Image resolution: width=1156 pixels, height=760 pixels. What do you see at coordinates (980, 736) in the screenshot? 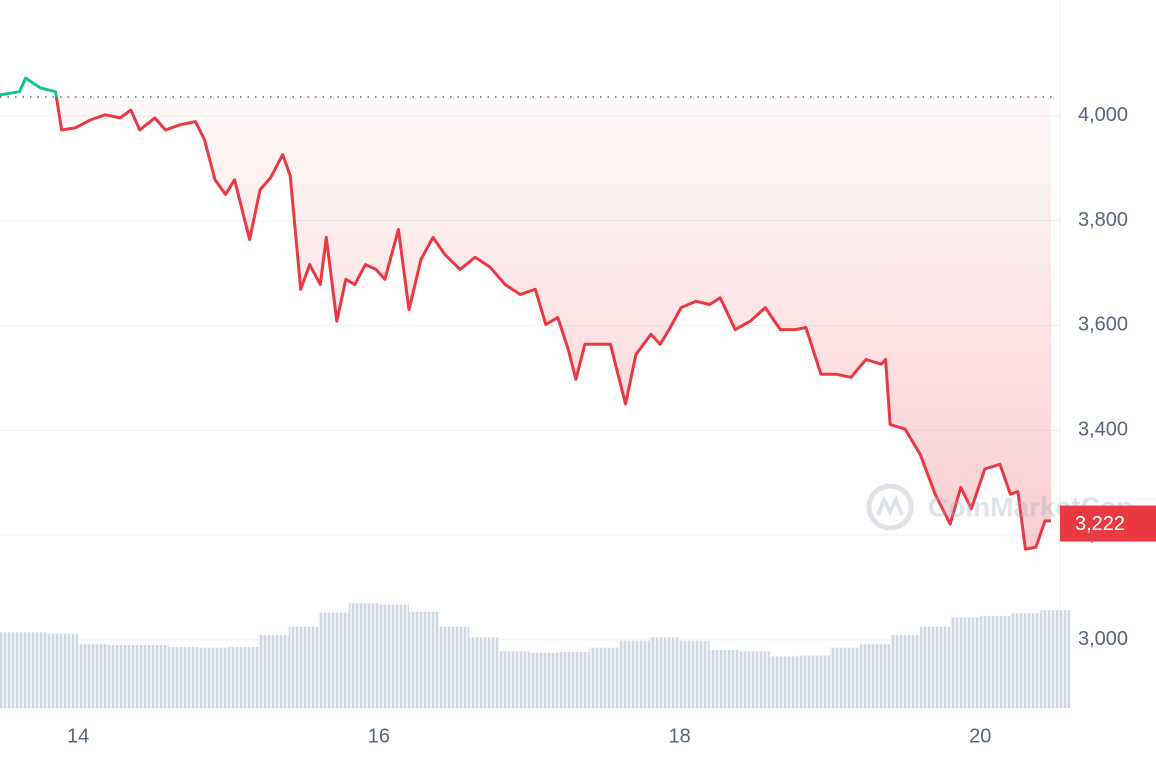
I see `x-tick-label: 20` at bounding box center [980, 736].